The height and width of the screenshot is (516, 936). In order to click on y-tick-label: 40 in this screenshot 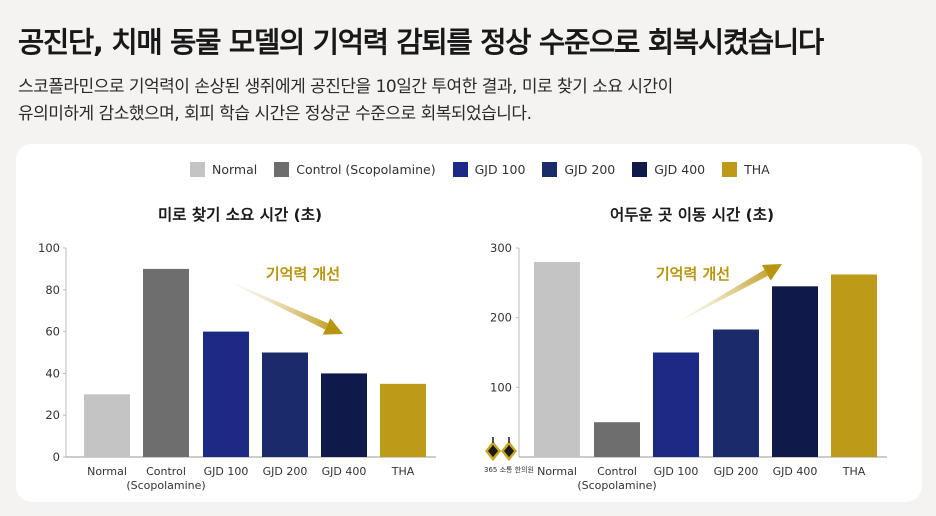, I will do `click(52, 373)`.